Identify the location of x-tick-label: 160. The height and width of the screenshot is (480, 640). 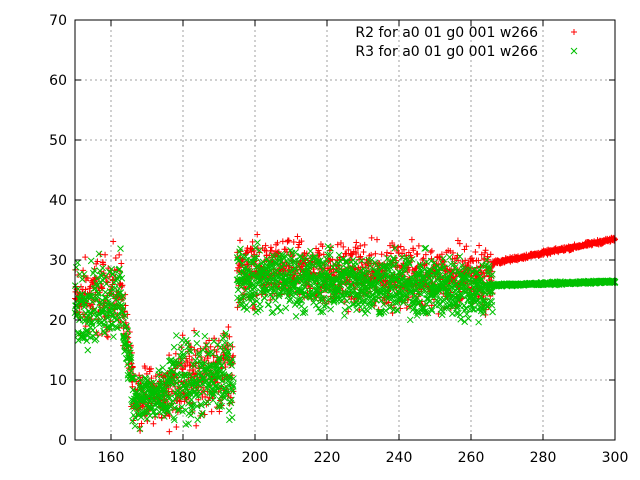
(111, 458).